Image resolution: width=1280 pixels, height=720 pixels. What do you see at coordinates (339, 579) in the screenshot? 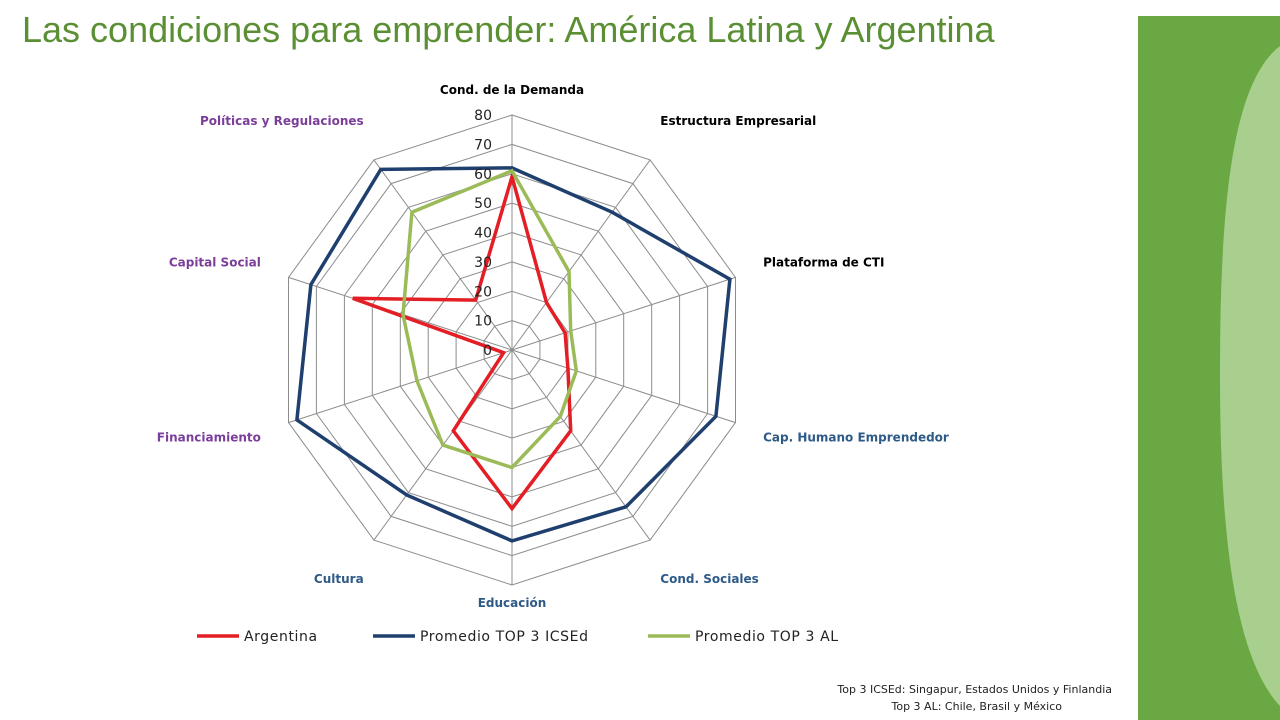
I see `axis-label: Cultura` at bounding box center [339, 579].